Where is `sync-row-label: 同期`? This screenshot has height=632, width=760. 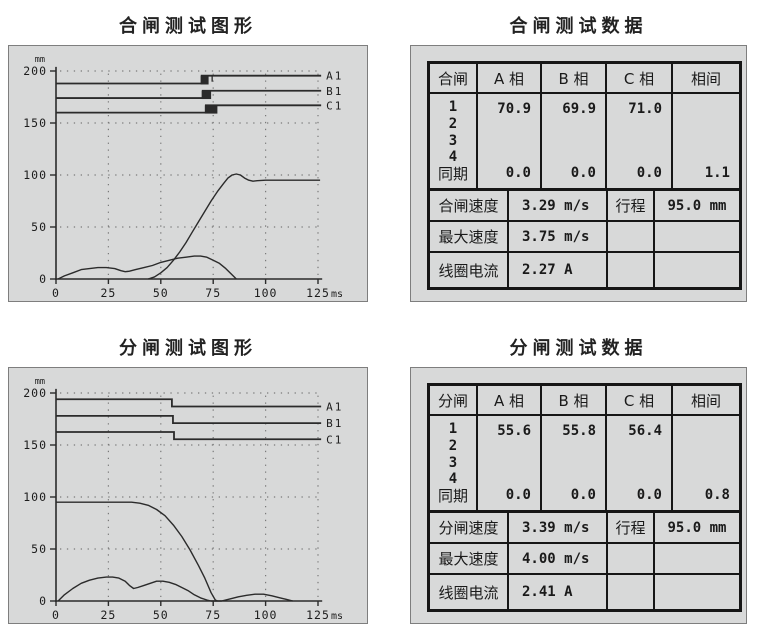 sync-row-label: 同期 is located at coordinates (452, 174).